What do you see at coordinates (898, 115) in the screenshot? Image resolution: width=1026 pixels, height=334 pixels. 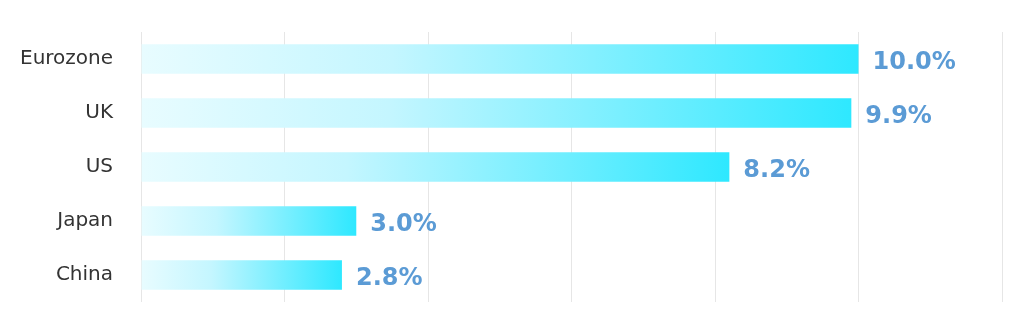 I see `data-label: 9.9%` at bounding box center [898, 115].